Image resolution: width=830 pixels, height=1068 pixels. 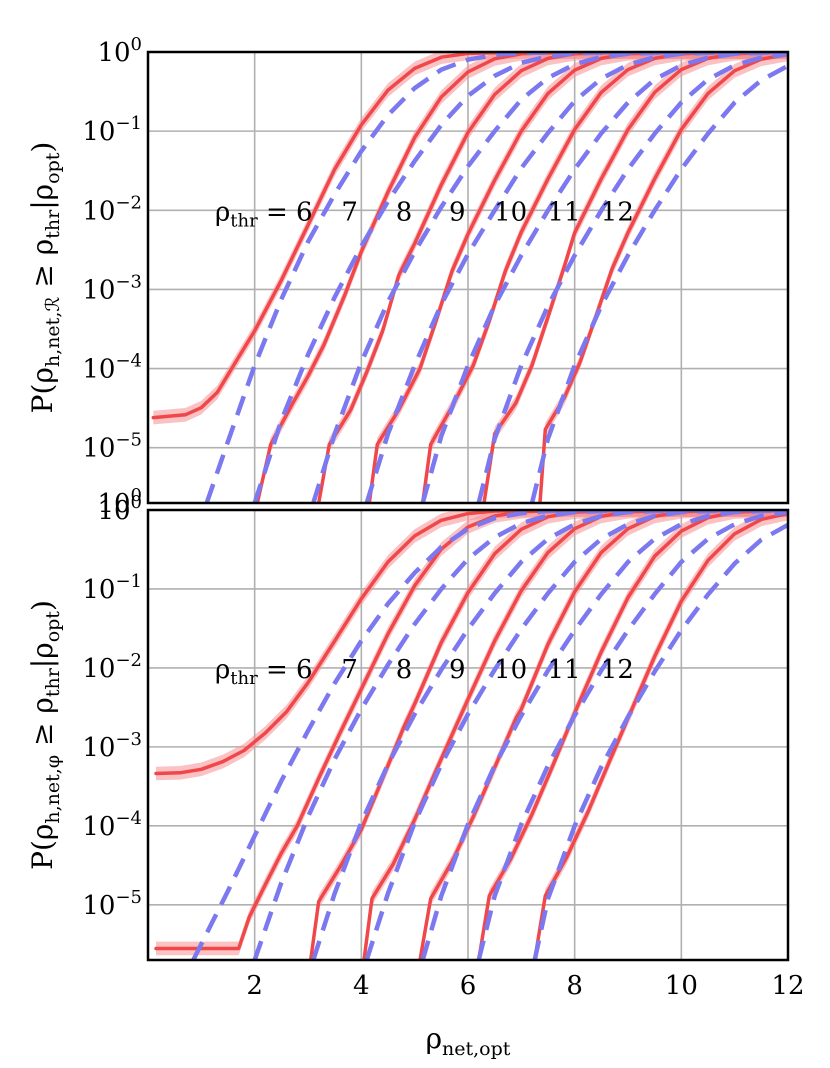 What do you see at coordinates (681, 986) in the screenshot?
I see `x-tick-label: 10` at bounding box center [681, 986].